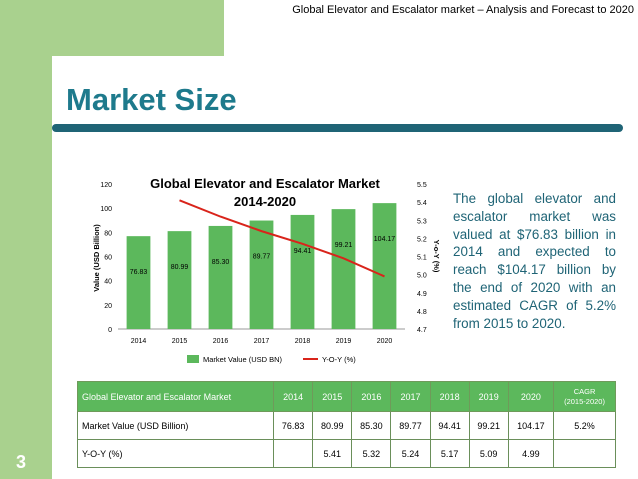 This screenshot has height=479, width=638. What do you see at coordinates (265, 201) in the screenshot?
I see `chart-title-line2: 2014-2020` at bounding box center [265, 201].